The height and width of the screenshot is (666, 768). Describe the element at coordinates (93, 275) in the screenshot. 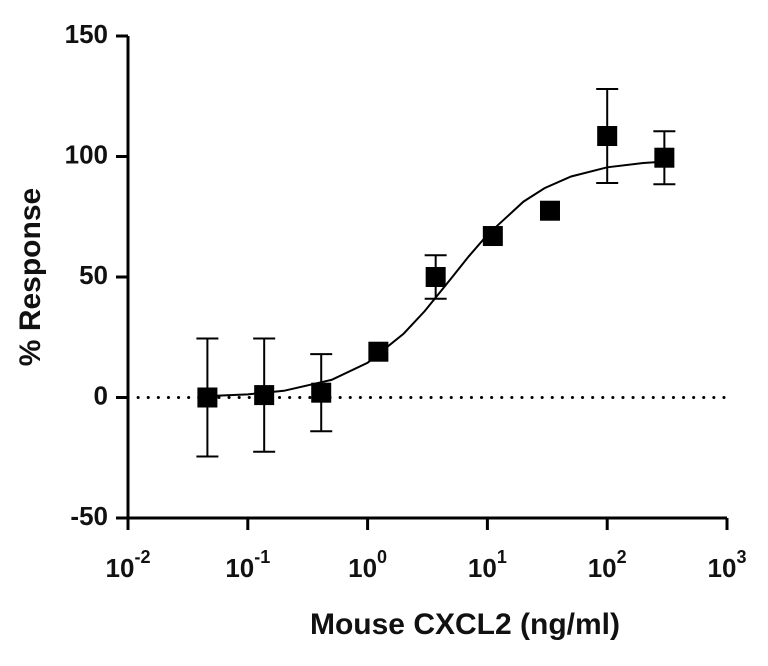

I see `y-tick-label: 50` at that location.